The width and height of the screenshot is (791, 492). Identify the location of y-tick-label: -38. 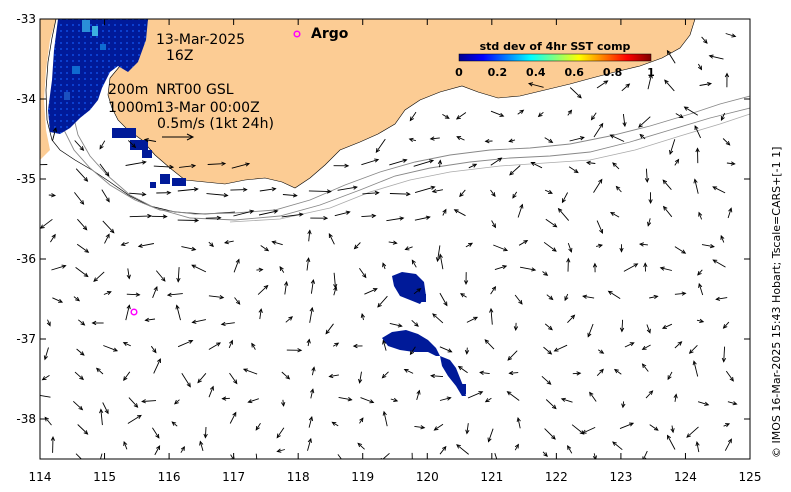
(26, 419).